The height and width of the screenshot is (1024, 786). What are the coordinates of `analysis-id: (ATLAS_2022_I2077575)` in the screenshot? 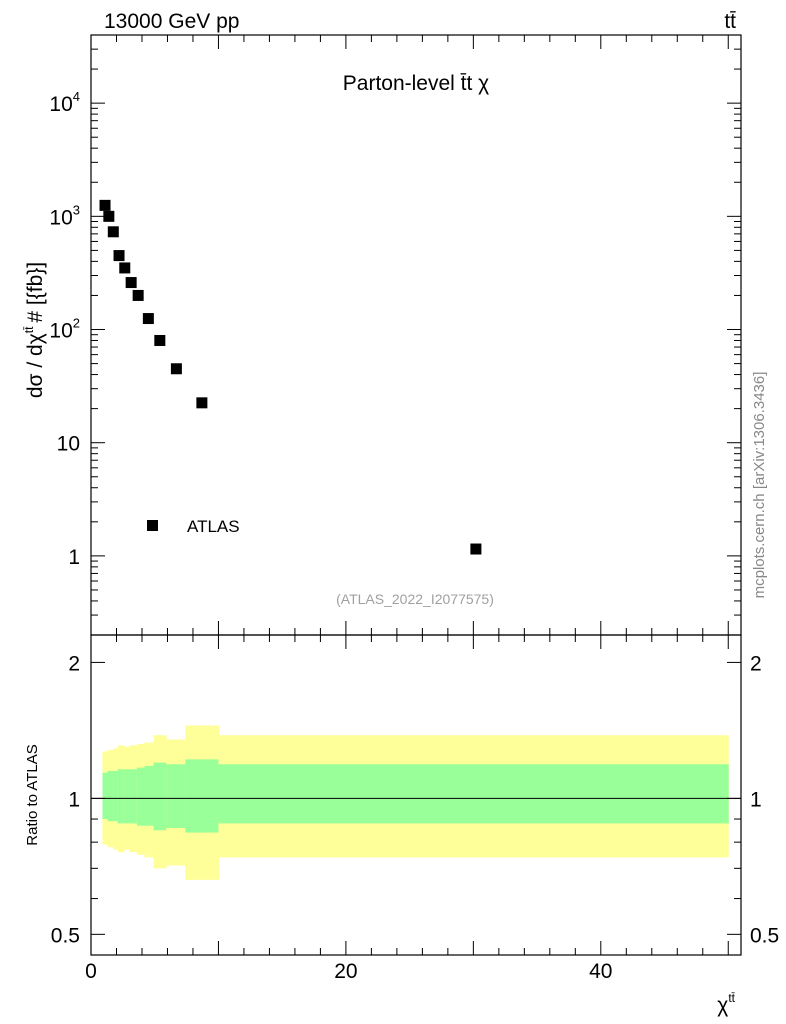 It's located at (415, 599).